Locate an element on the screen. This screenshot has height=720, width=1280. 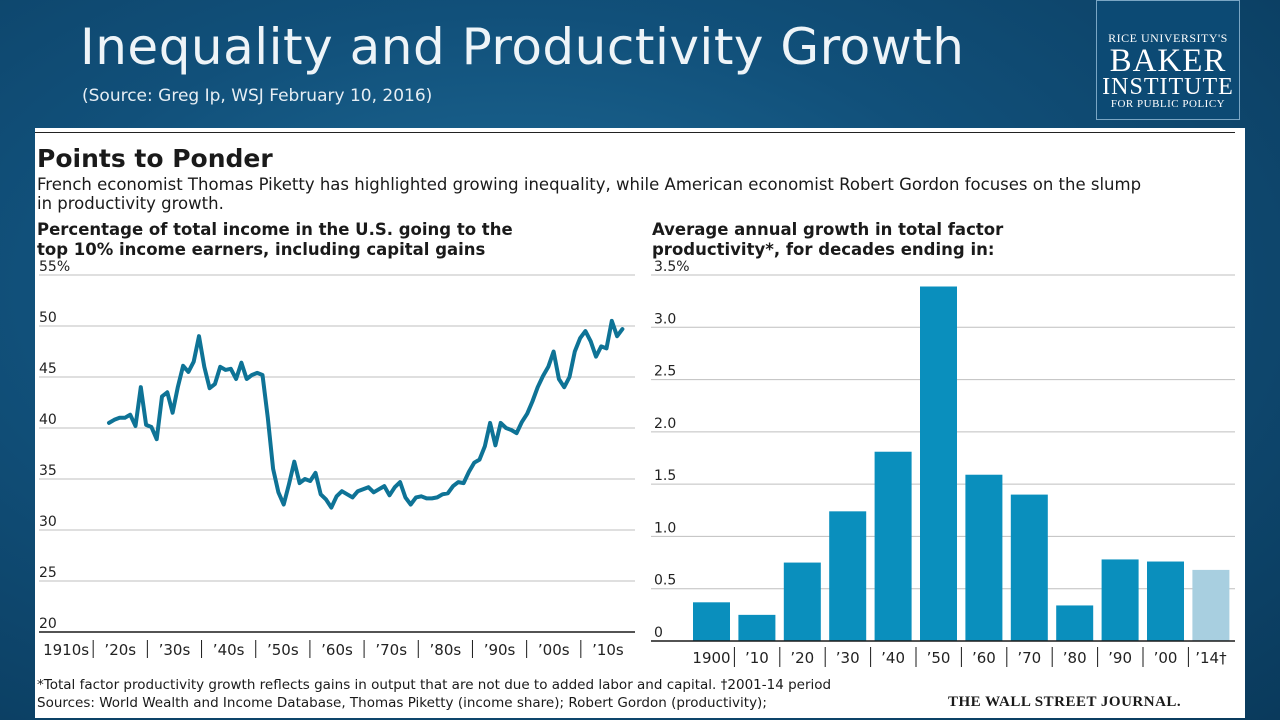
line-chart-series-line is located at coordinates (366, 414).